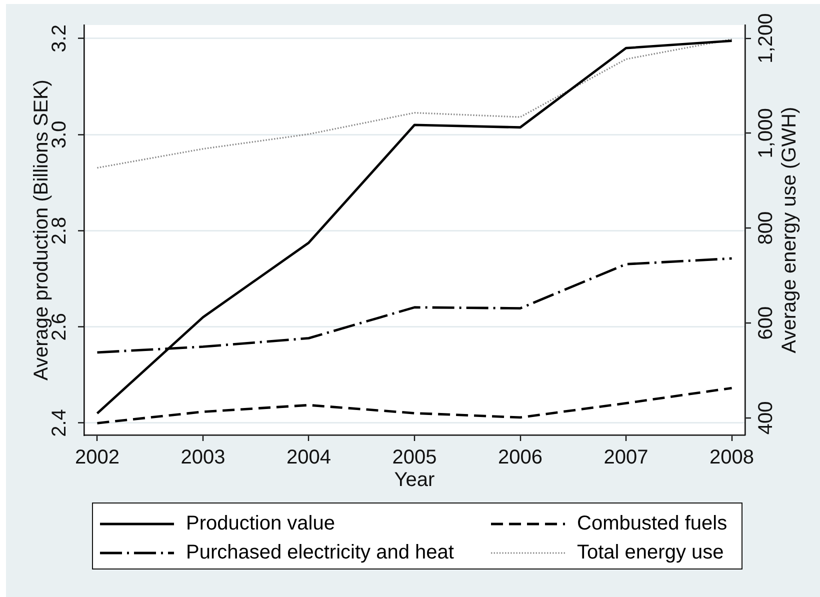 Image resolution: width=820 pixels, height=597 pixels. What do you see at coordinates (320, 553) in the screenshot?
I see `legend-label: Purchased electricity and heat` at bounding box center [320, 553].